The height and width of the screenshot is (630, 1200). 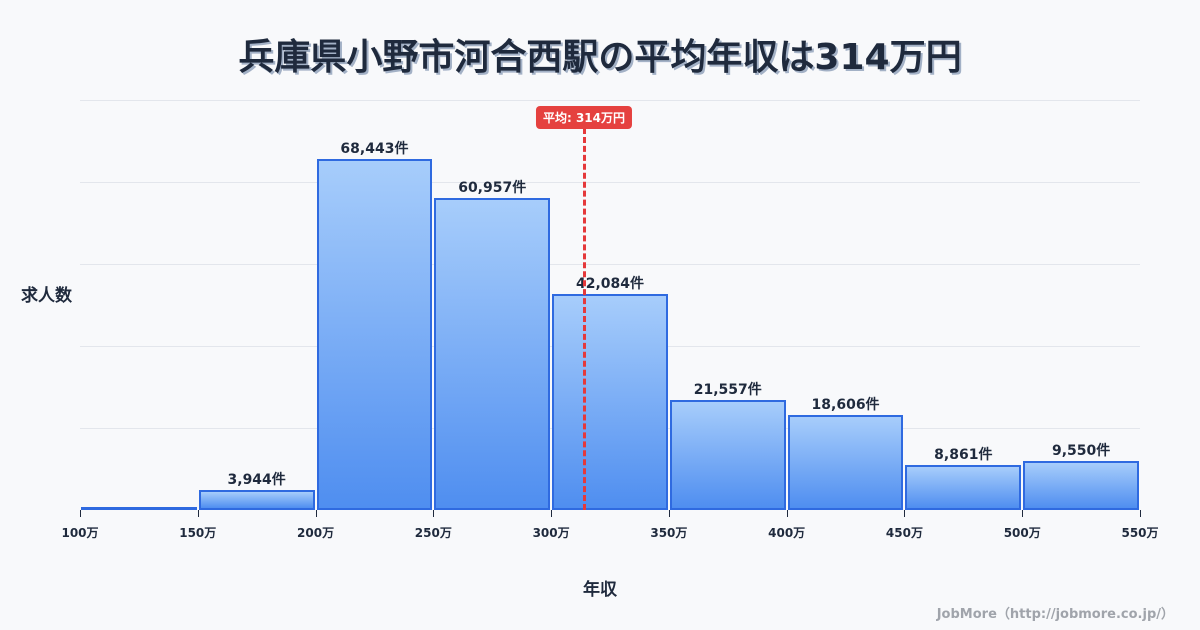 What do you see at coordinates (610, 284) in the screenshot?
I see `bar-value-label: 42,084件` at bounding box center [610, 284].